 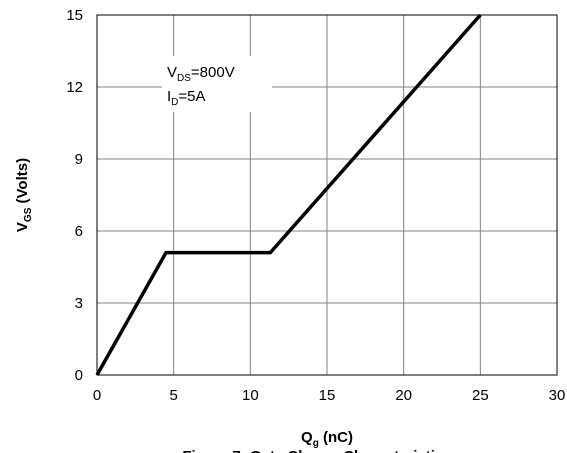 I want to click on annotation-sub: DS, so click(x=184, y=78).